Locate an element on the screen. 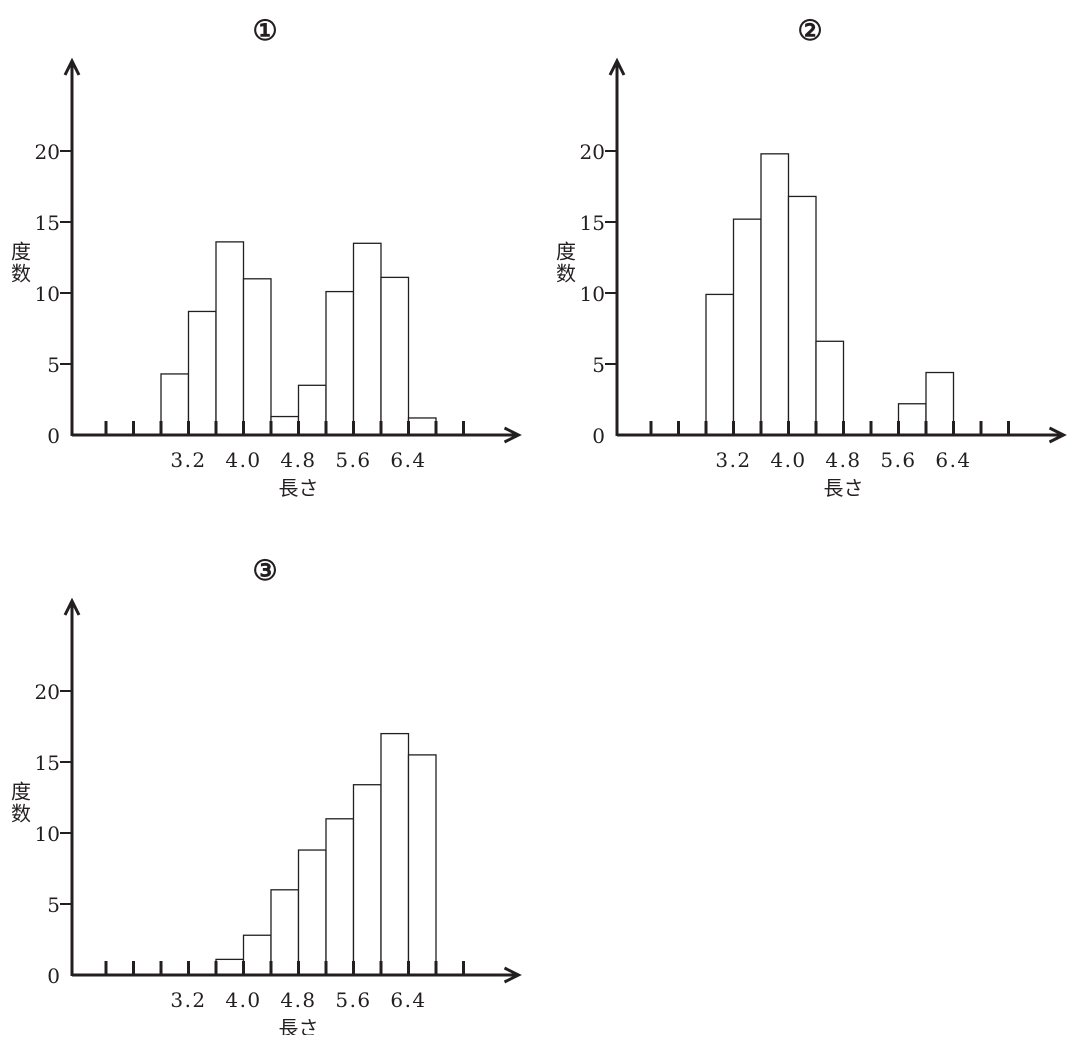 The image size is (1075, 1040). chart-title: ① is located at coordinates (264, 30).